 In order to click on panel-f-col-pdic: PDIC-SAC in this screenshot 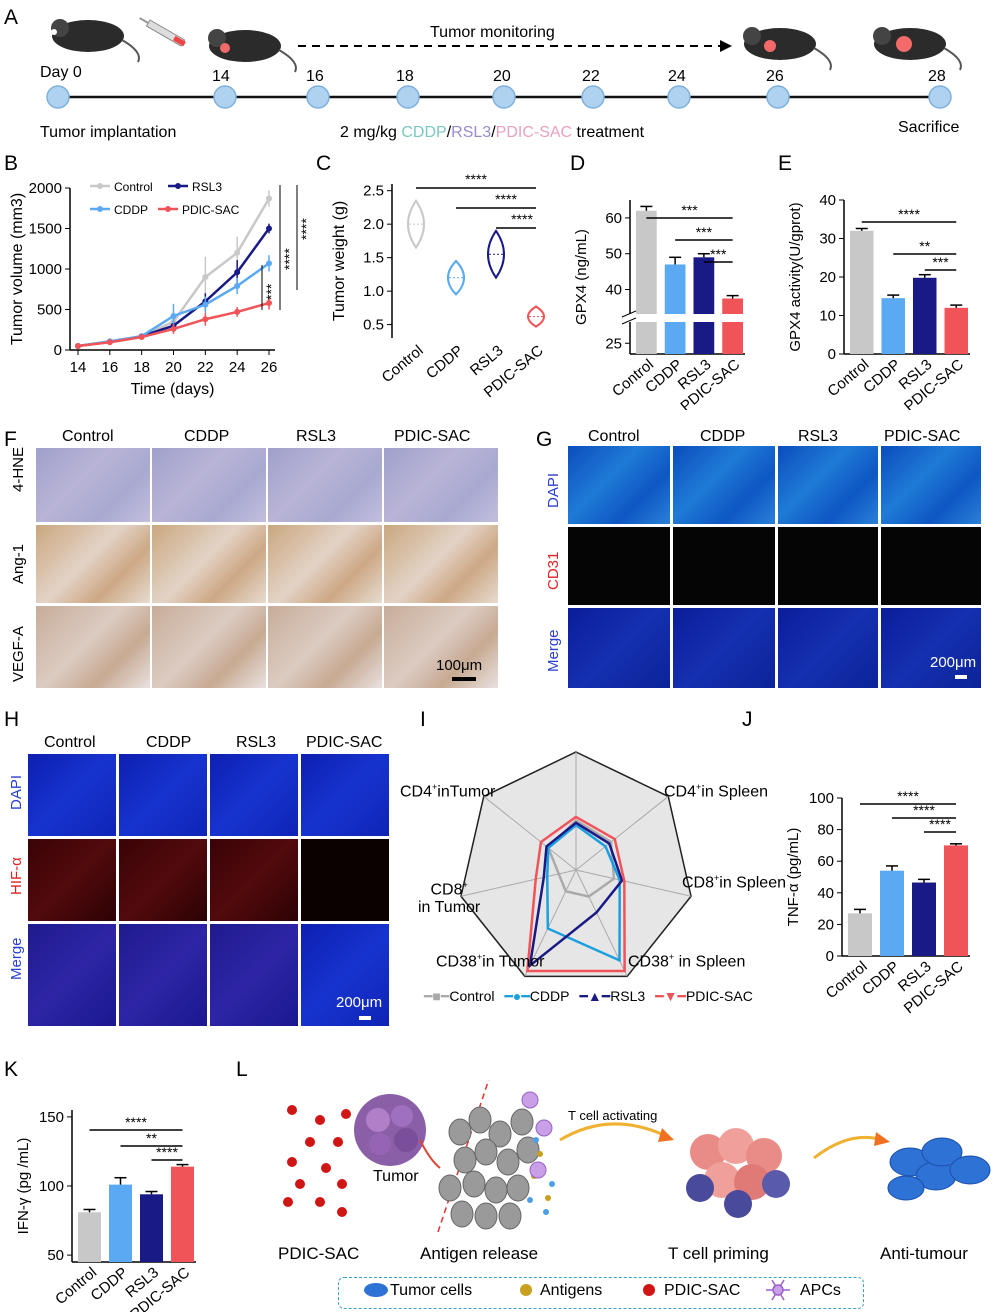, I will do `click(432, 436)`.